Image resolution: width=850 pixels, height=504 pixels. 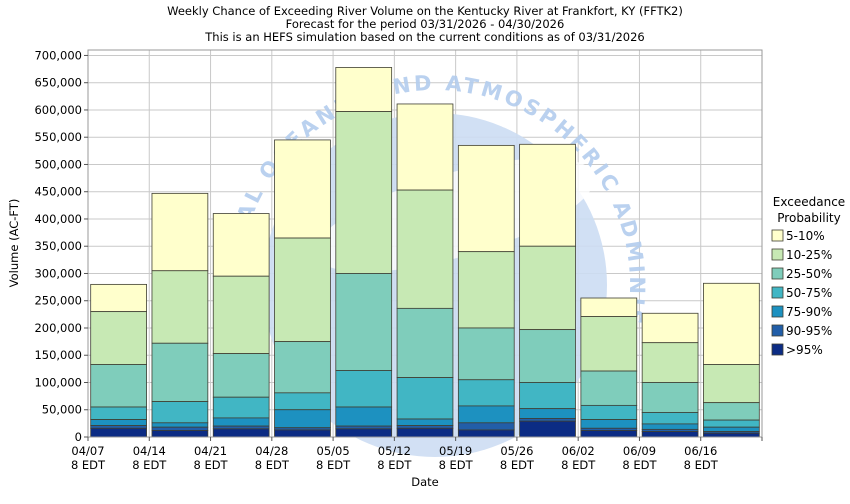 I want to click on legend-title-line1: Exceedance, so click(x=809, y=202).